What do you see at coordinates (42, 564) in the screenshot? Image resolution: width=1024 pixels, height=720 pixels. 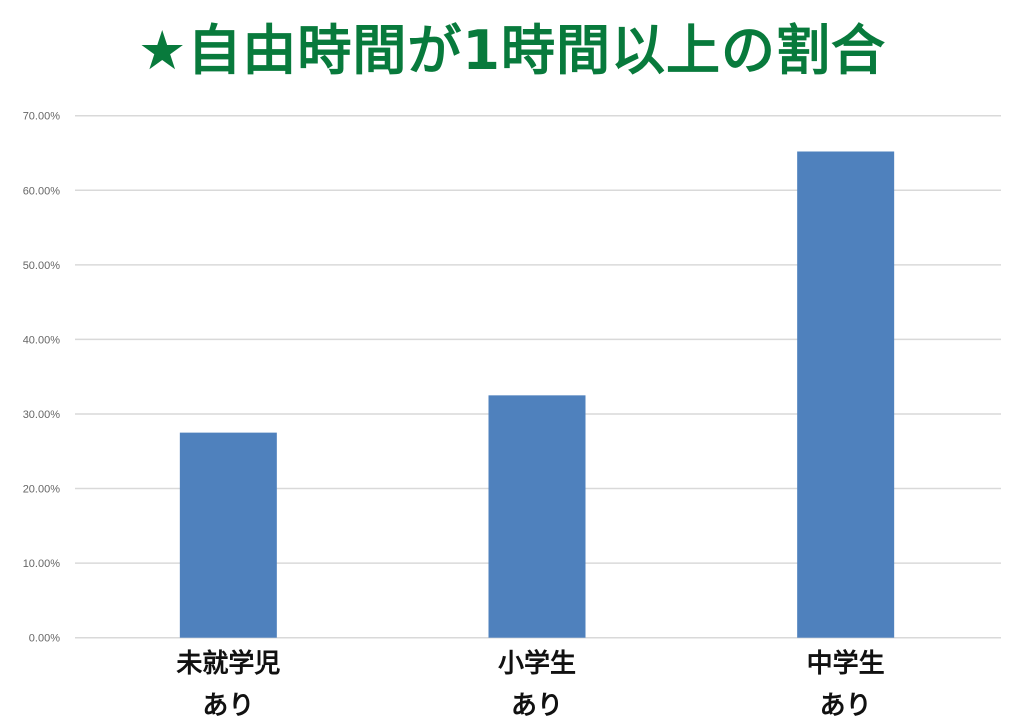 I see `y-tick-label: 10.00%` at bounding box center [42, 564].